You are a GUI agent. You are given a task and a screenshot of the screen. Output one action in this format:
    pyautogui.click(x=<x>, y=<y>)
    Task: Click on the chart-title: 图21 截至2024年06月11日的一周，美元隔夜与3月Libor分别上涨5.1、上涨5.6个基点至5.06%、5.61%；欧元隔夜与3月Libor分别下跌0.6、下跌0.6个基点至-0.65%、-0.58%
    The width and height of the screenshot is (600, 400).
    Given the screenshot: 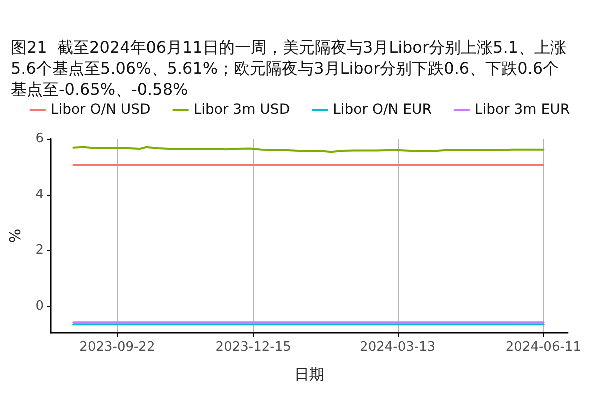 What is the action you would take?
    pyautogui.click(x=288, y=68)
    